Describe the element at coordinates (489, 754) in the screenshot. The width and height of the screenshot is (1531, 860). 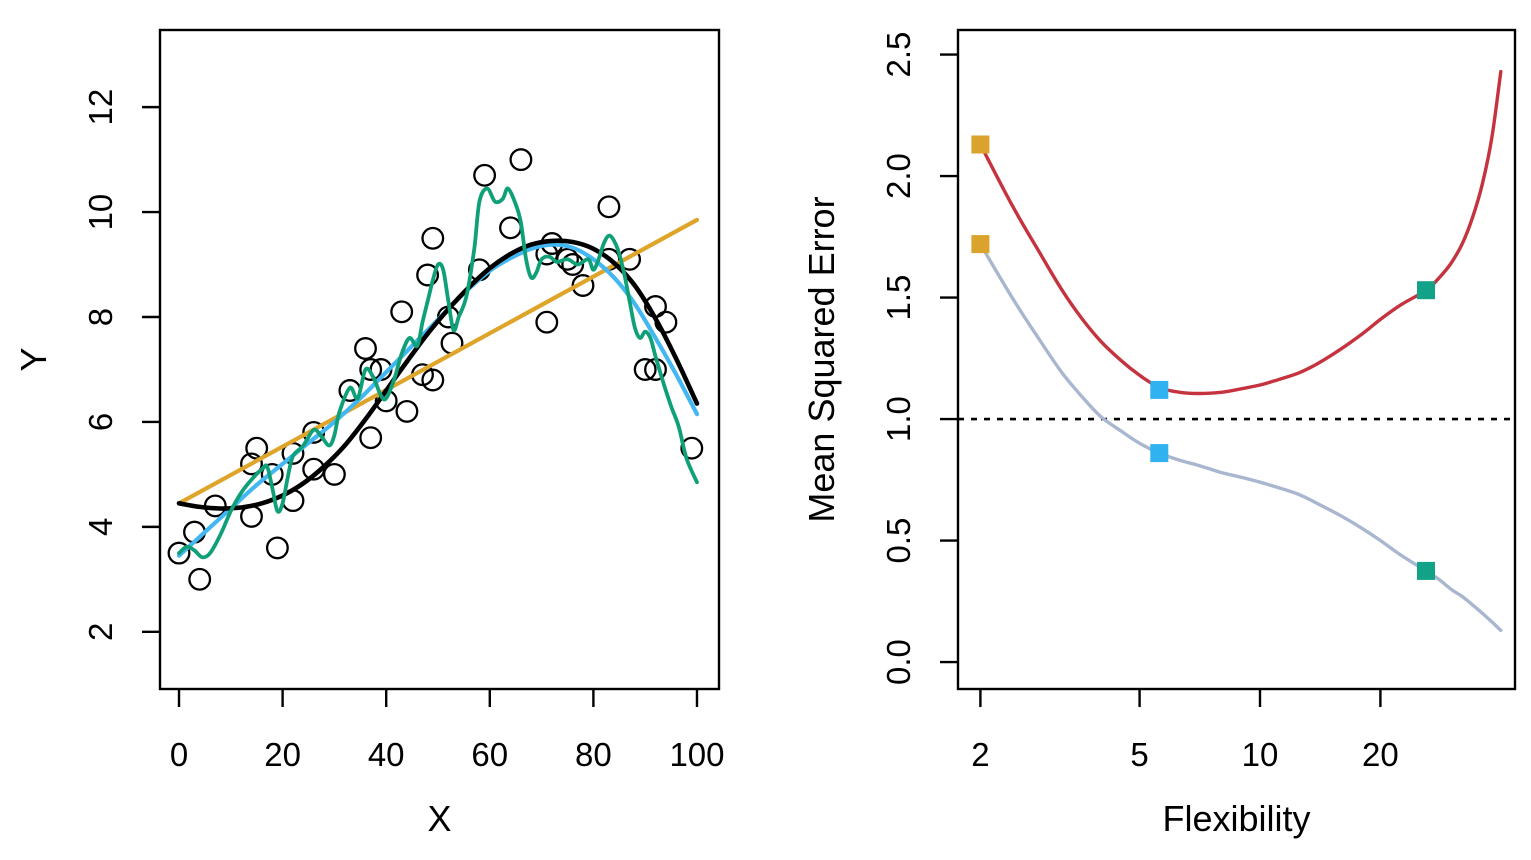
I see `x-axis-tick-label: 60` at that location.